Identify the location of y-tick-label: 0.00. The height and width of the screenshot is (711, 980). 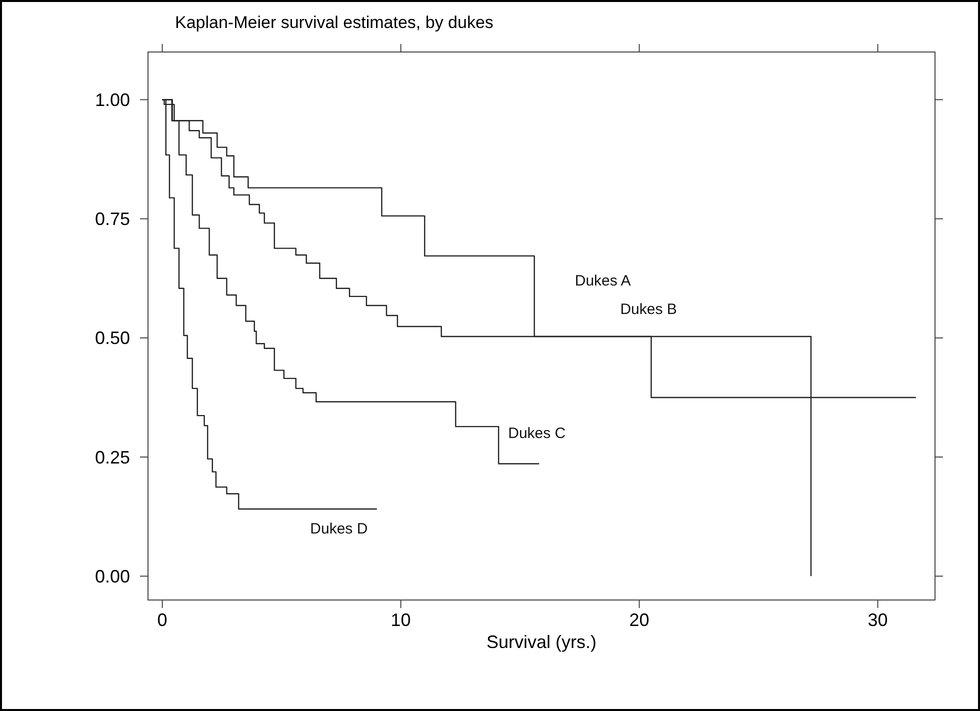
(112, 576).